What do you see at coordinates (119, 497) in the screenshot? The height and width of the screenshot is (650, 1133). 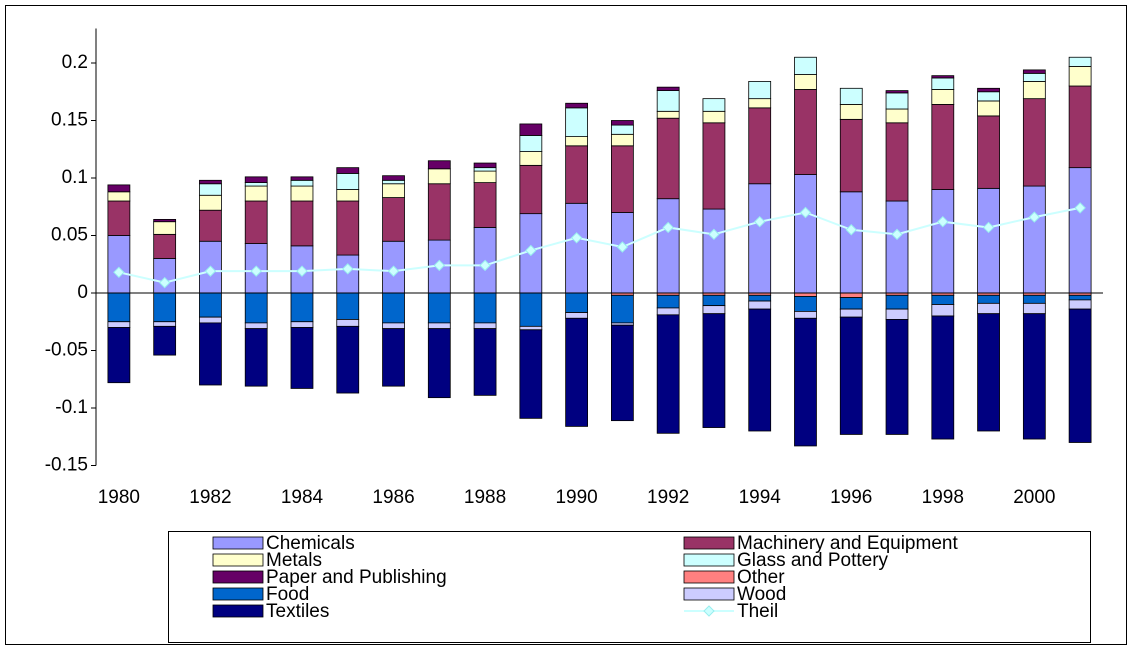 I see `x-tick-label: 1980` at bounding box center [119, 497].